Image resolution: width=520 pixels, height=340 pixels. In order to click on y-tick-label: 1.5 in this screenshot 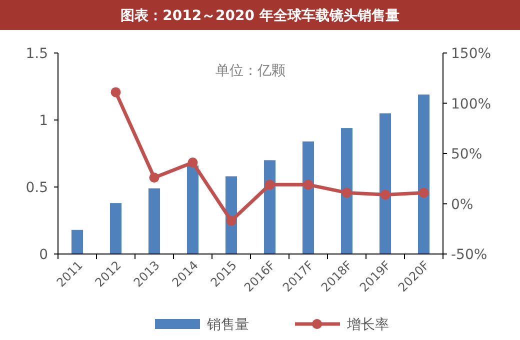, I will do `click(37, 54)`.